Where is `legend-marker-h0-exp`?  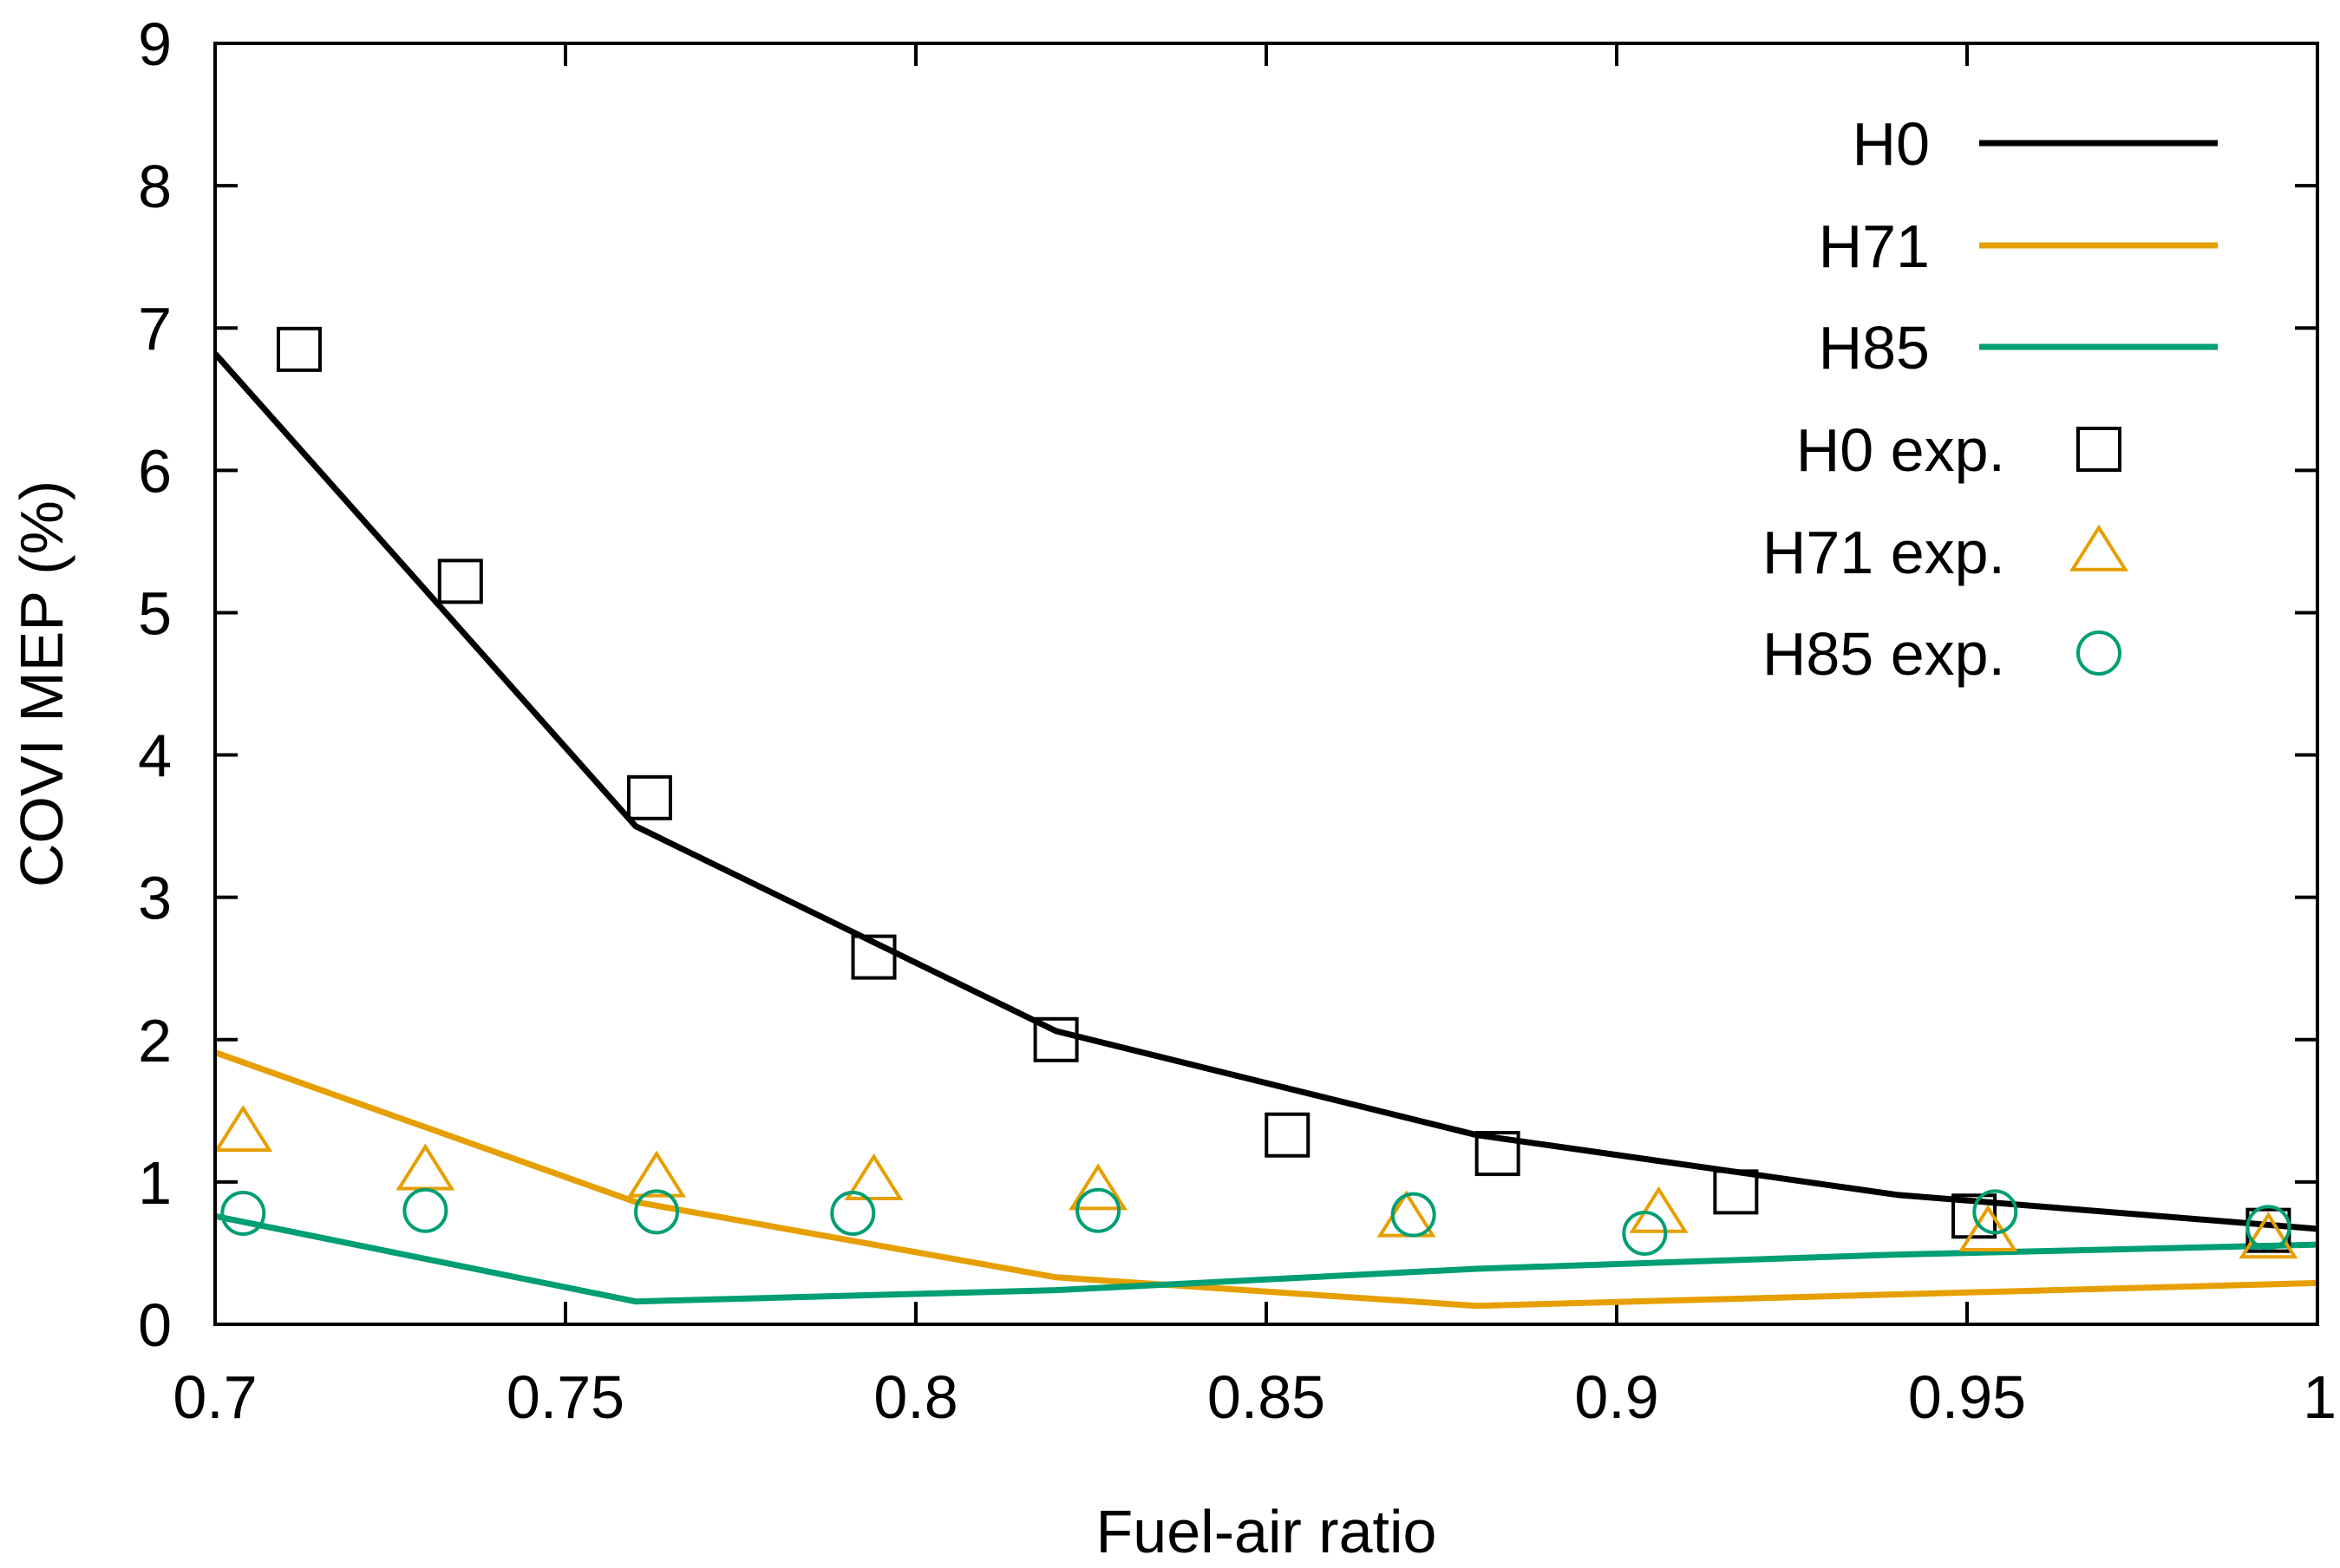
legend-marker-h0-exp is located at coordinates (2098, 449).